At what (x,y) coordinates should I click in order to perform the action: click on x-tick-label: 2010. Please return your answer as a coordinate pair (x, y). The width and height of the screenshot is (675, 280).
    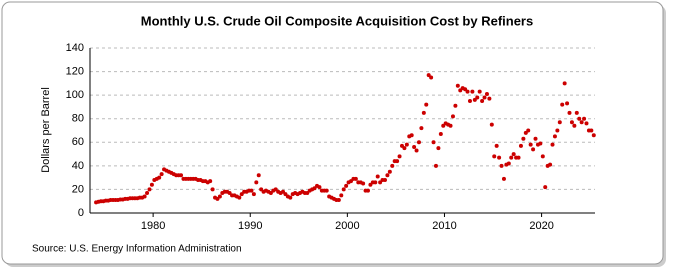
    Looking at the image, I should click on (444, 226).